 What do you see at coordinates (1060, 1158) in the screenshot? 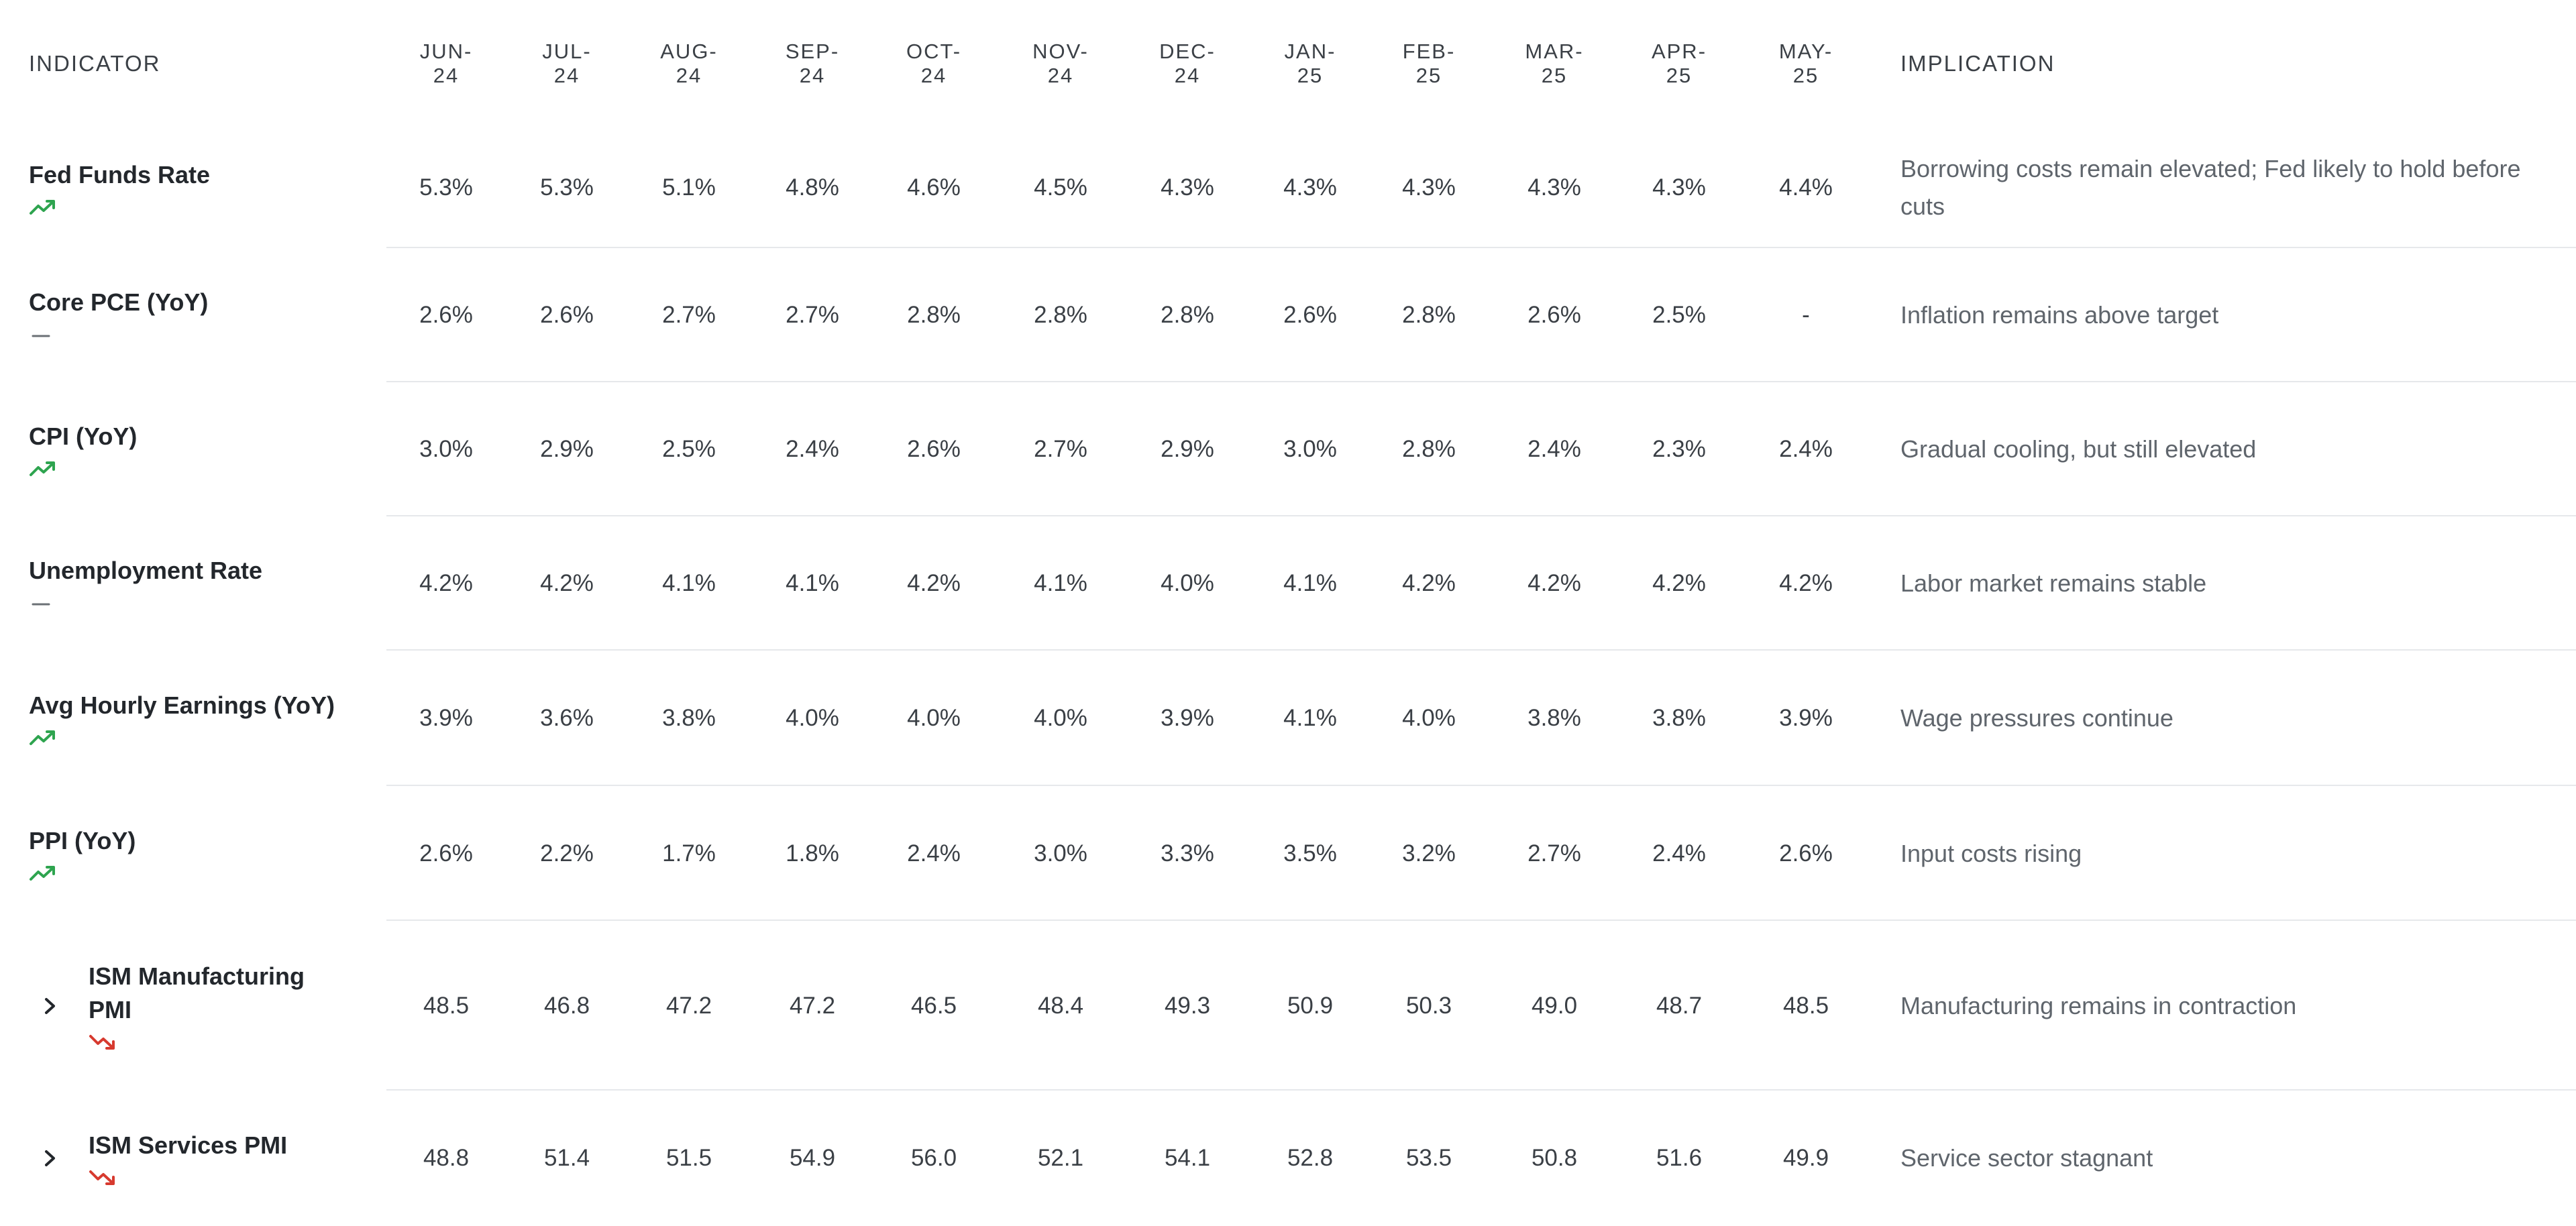
I see `value-cell: 52.1` at bounding box center [1060, 1158].